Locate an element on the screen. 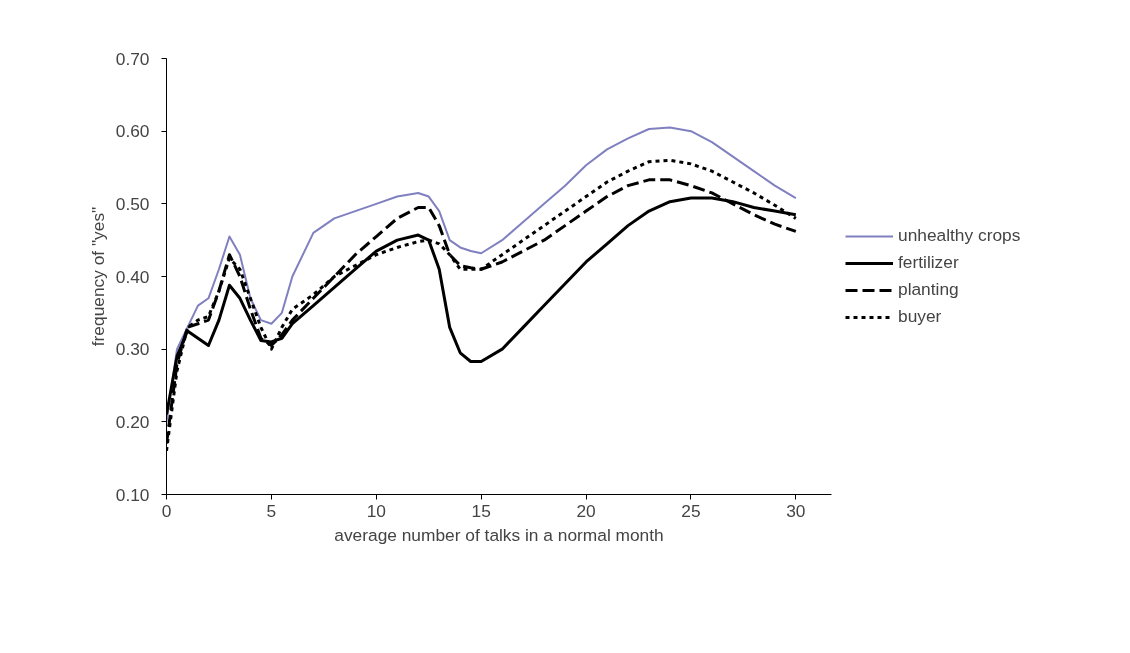  x-tick-label: 0 is located at coordinates (166, 510).